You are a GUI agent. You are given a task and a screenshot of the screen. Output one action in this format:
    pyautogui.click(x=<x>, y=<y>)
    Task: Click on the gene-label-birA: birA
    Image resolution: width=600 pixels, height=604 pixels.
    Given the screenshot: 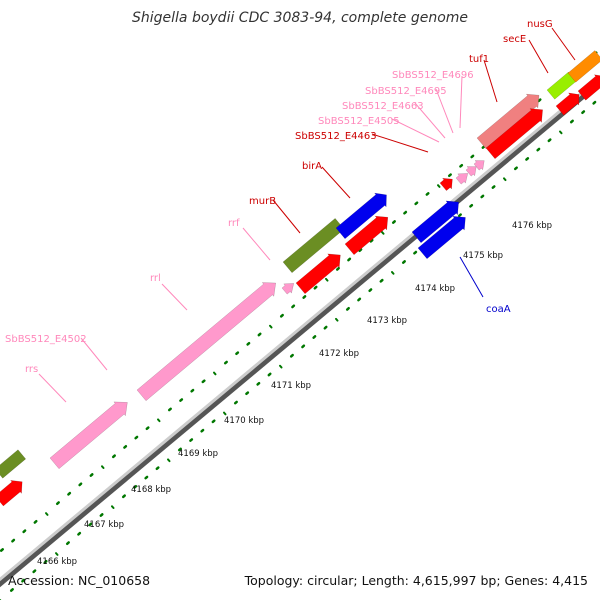 What is the action you would take?
    pyautogui.click(x=312, y=166)
    